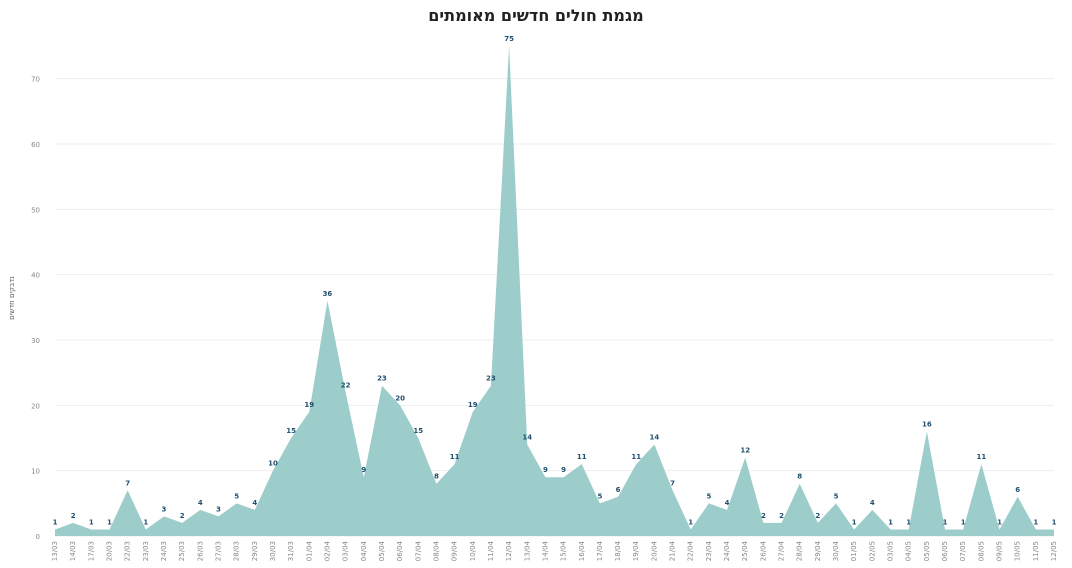  Describe the element at coordinates (35, 472) in the screenshot. I see `y-tick-label: 10` at that location.